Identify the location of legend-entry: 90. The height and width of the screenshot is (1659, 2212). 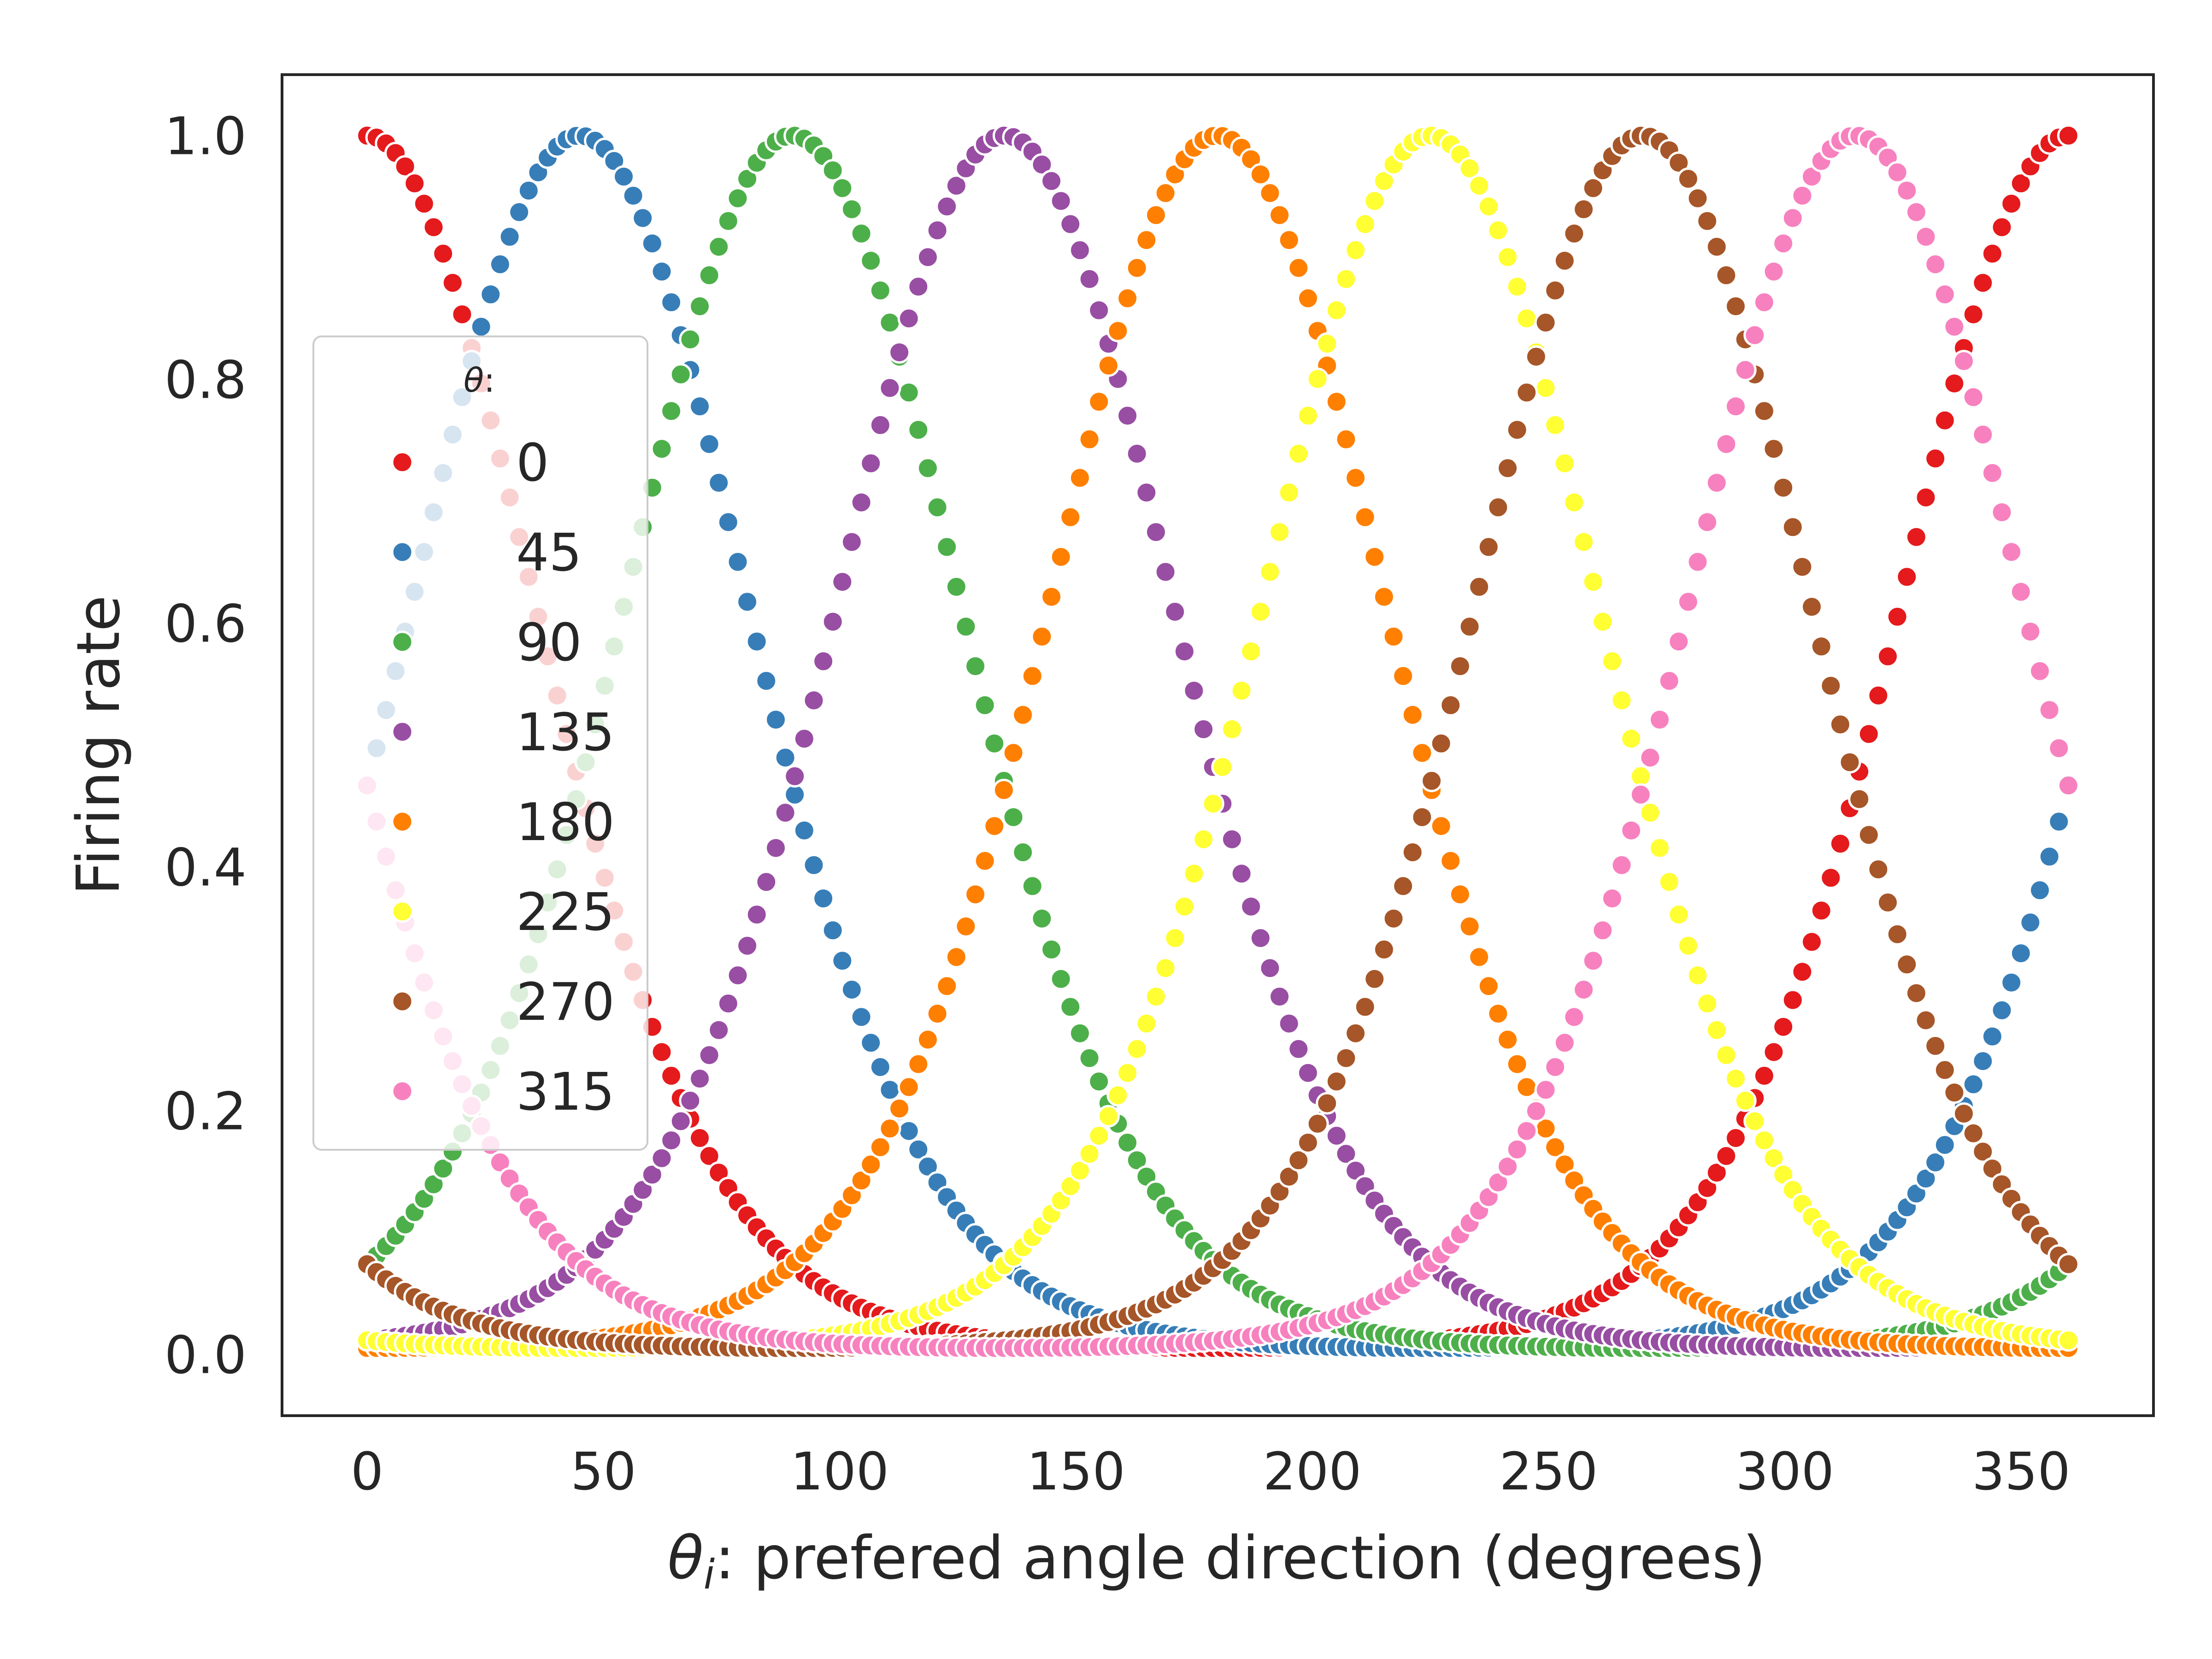
(486, 643).